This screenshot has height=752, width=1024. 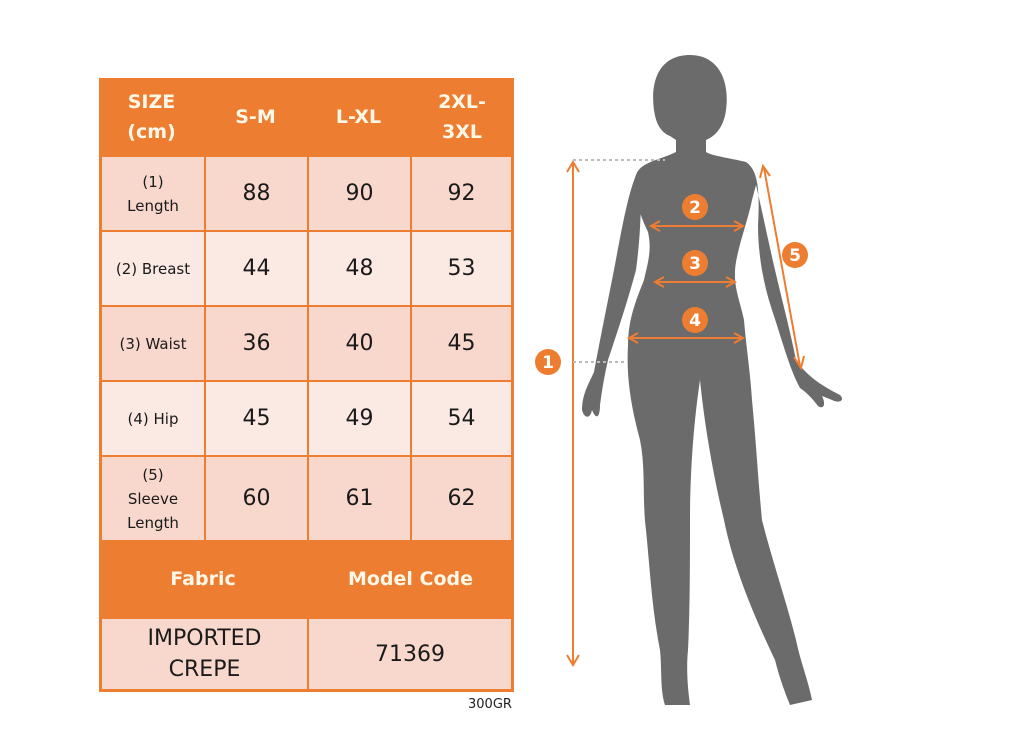 I want to click on size-value: 92, so click(x=461, y=193).